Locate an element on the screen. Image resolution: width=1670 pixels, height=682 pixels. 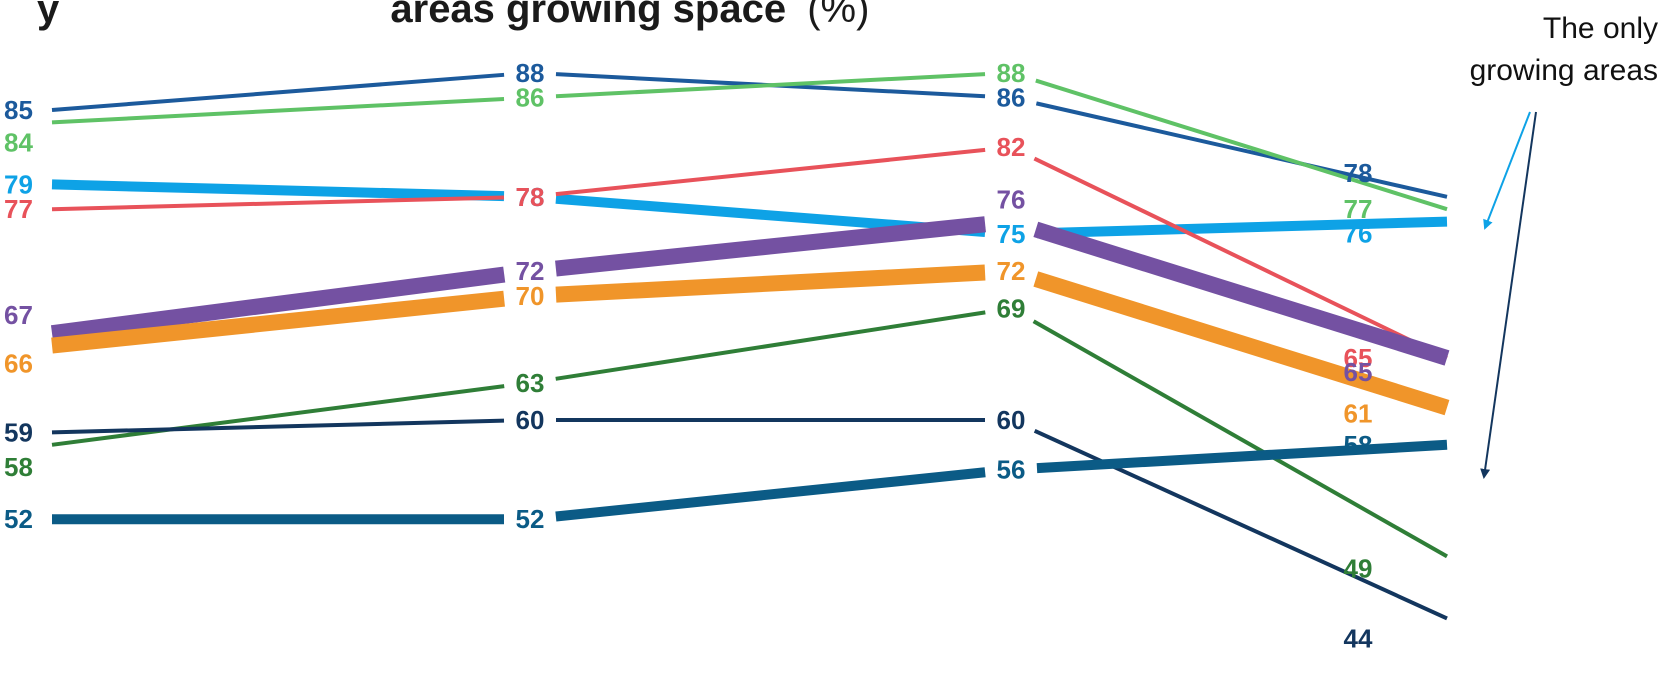
series-4-value-label-1: 77 is located at coordinates (18, 209).